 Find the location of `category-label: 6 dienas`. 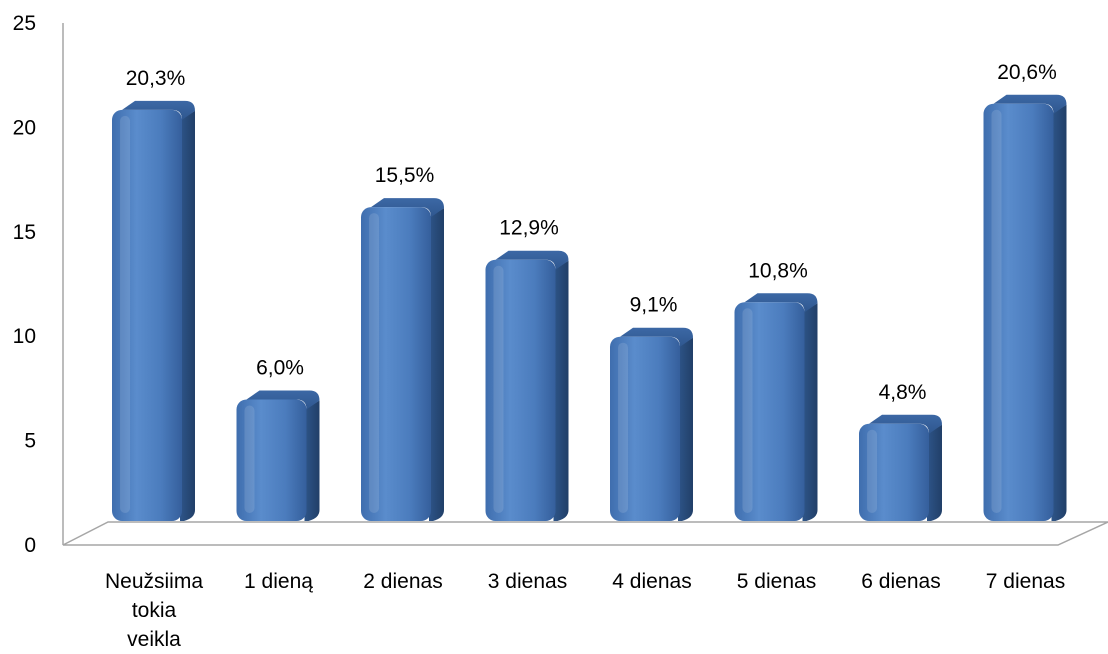

category-label: 6 dienas is located at coordinates (900, 581).